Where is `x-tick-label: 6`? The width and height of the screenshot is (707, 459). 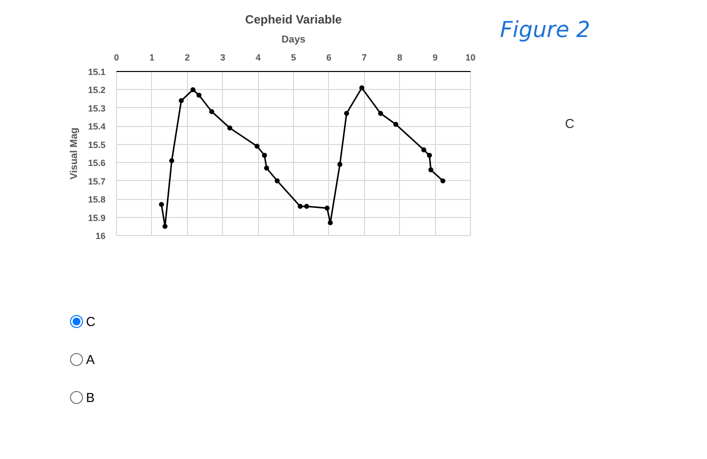 x-tick-label: 6 is located at coordinates (329, 57).